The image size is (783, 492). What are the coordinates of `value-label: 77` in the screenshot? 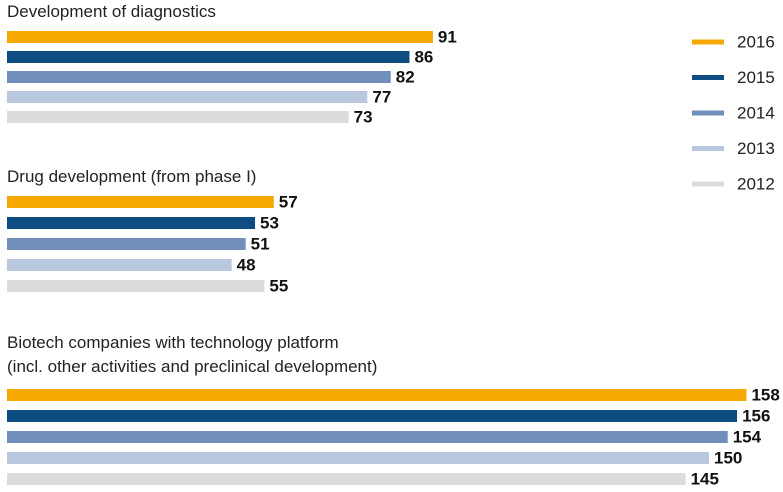 It's located at (381, 96).